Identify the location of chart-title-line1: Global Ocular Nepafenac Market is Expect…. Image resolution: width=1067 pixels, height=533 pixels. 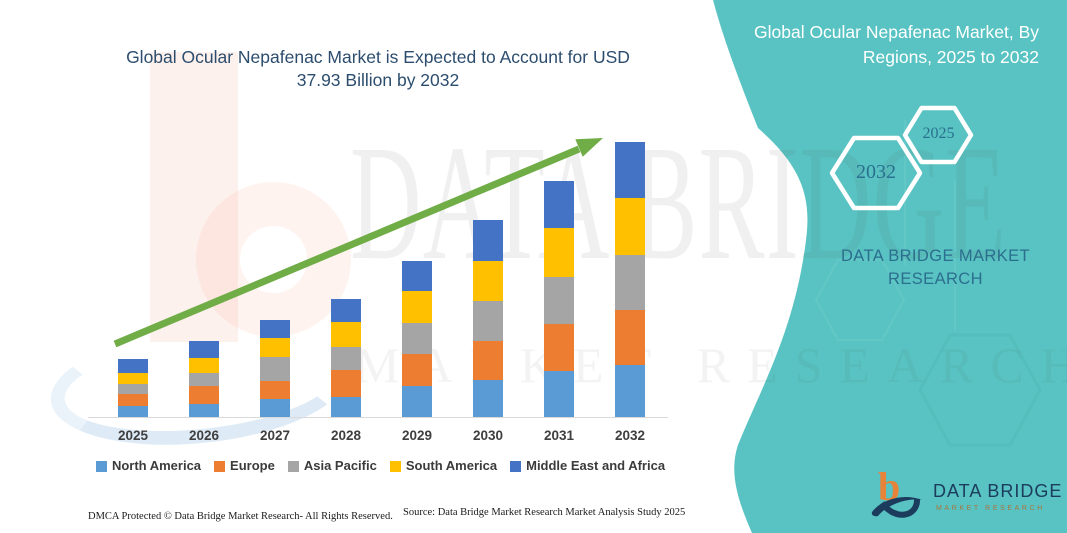
(378, 57).